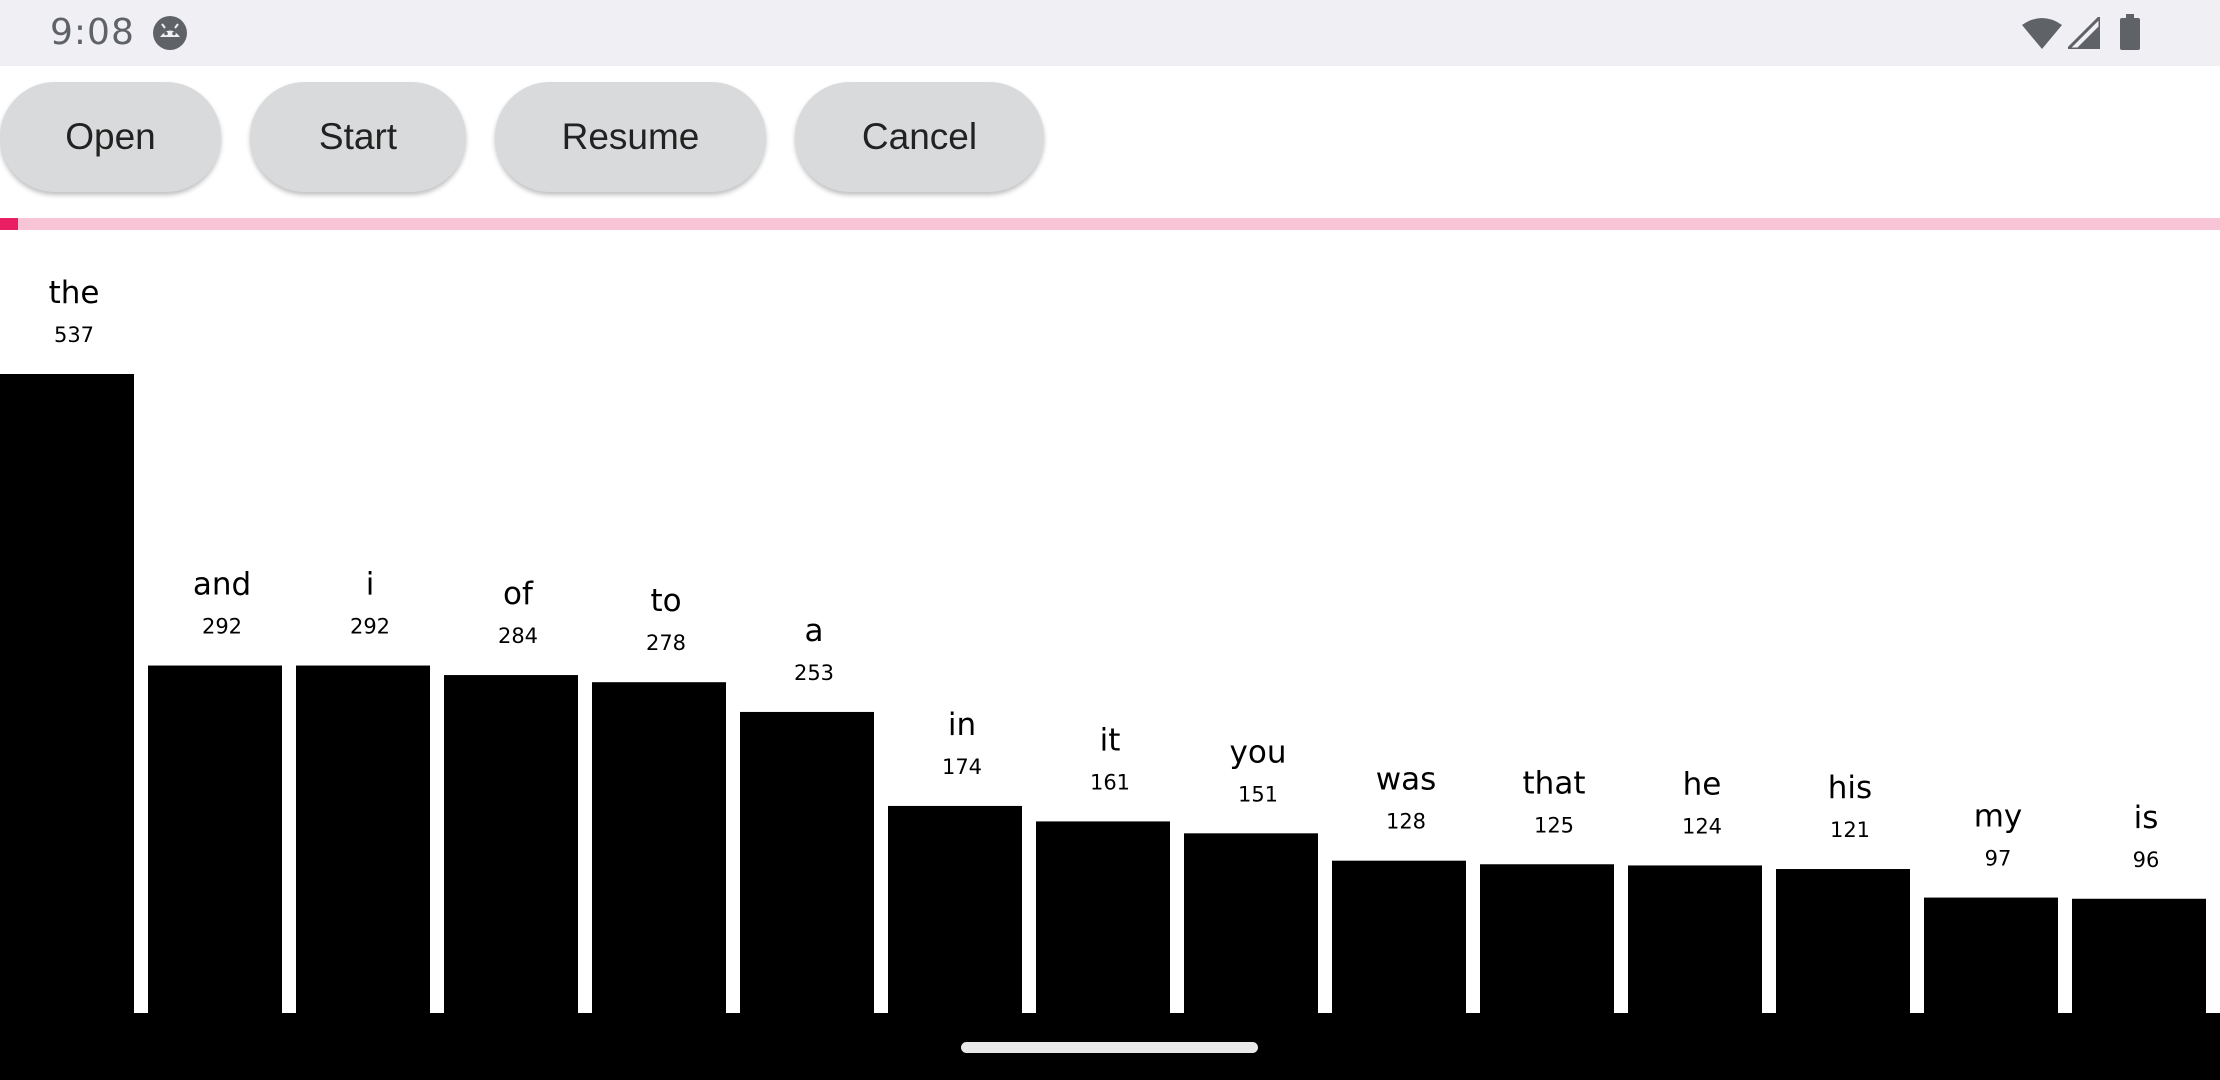  I want to click on bar-i, so click(363, 839).